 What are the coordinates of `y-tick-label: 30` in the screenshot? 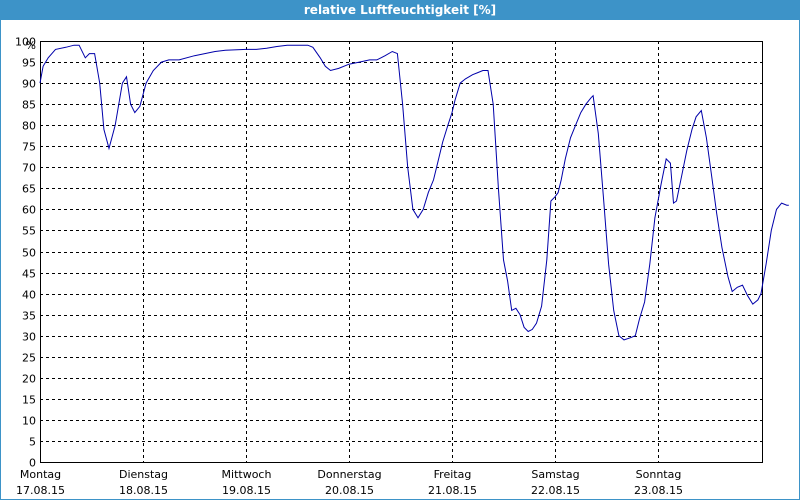 It's located at (29, 337).